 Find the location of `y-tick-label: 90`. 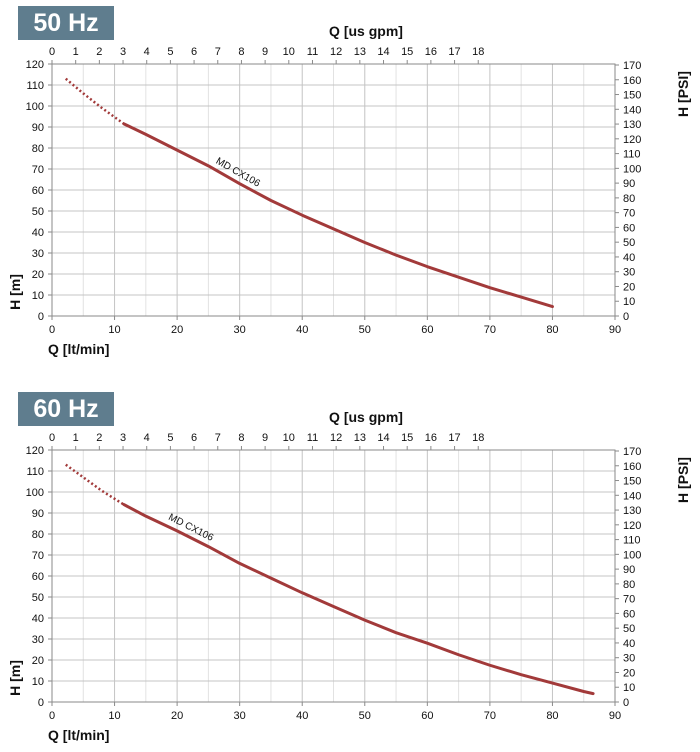

y-tick-label: 90 is located at coordinates (38, 128).